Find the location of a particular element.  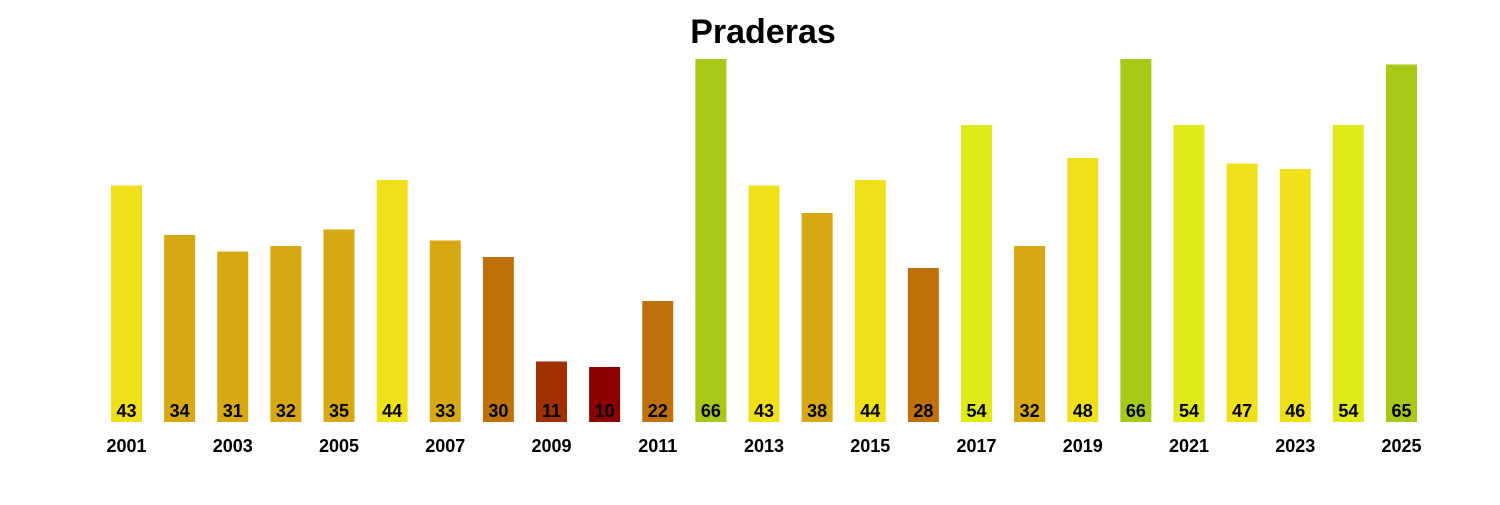

value-label-2013: 43 is located at coordinates (764, 411).